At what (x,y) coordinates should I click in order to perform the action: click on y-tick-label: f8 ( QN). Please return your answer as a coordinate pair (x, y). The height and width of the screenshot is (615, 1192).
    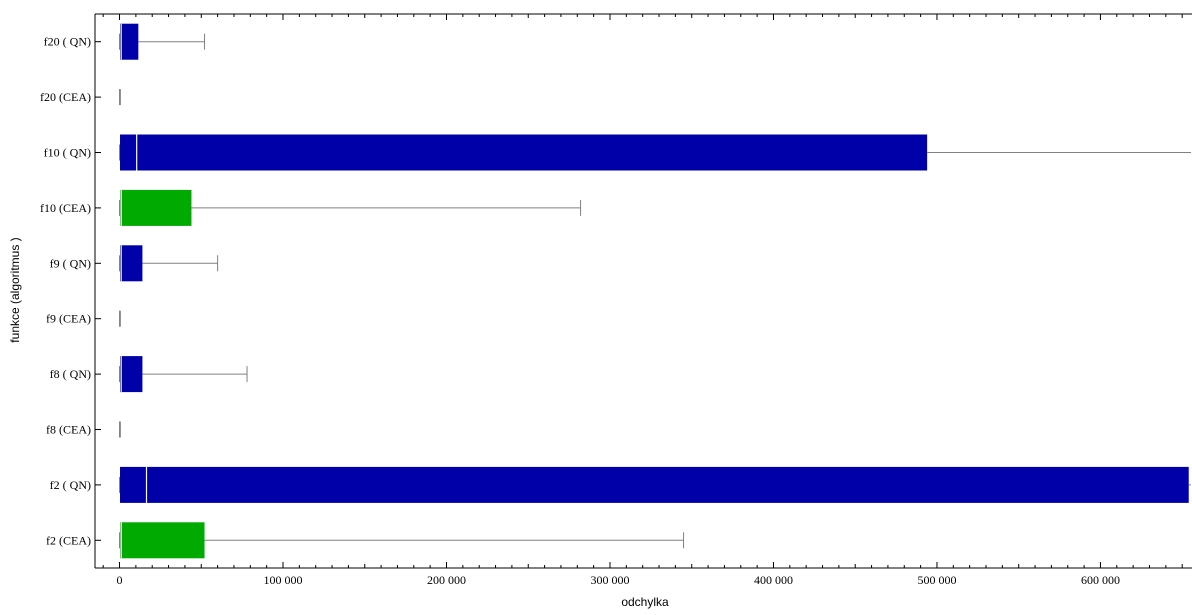
    Looking at the image, I should click on (70, 374).